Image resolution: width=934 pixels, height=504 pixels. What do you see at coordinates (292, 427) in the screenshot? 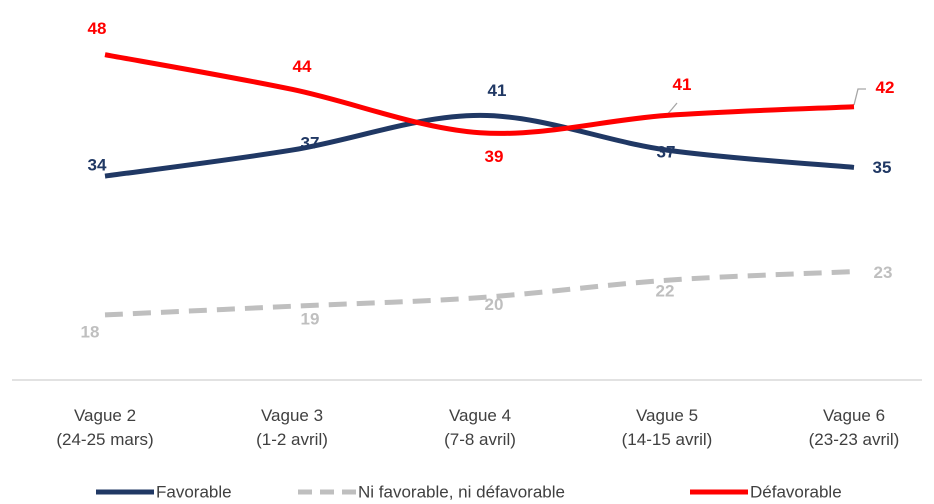
I see `x-tick-label: Vague 3 (1-2 avril)` at bounding box center [292, 427].